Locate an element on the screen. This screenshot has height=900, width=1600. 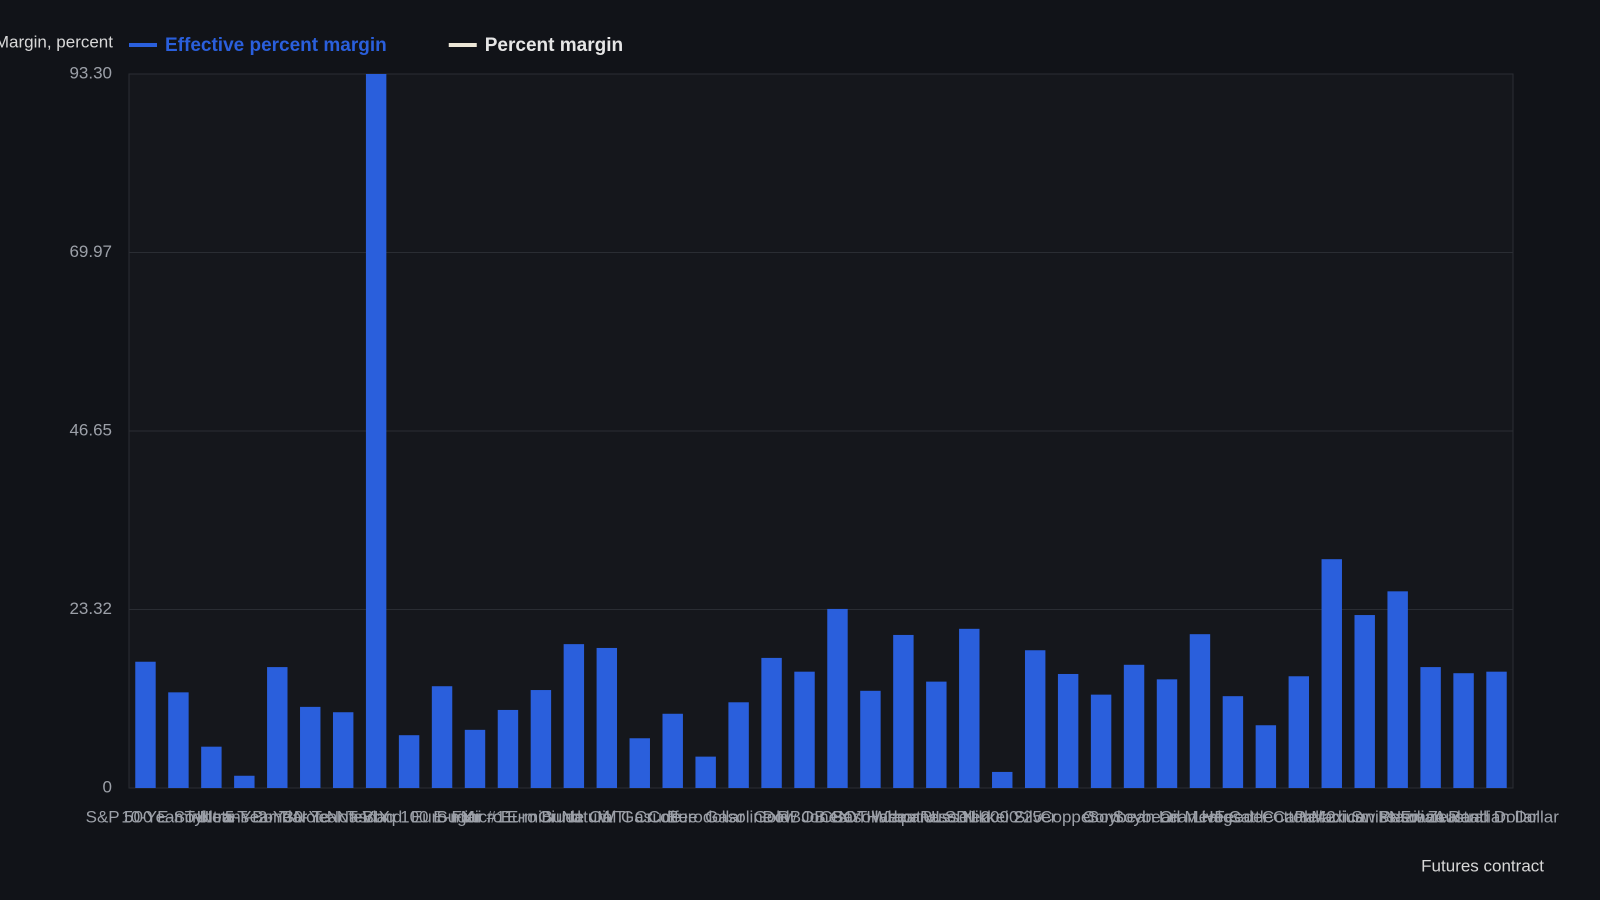
x-tick-label: RBOB Gasoline is located at coordinates (837, 816).